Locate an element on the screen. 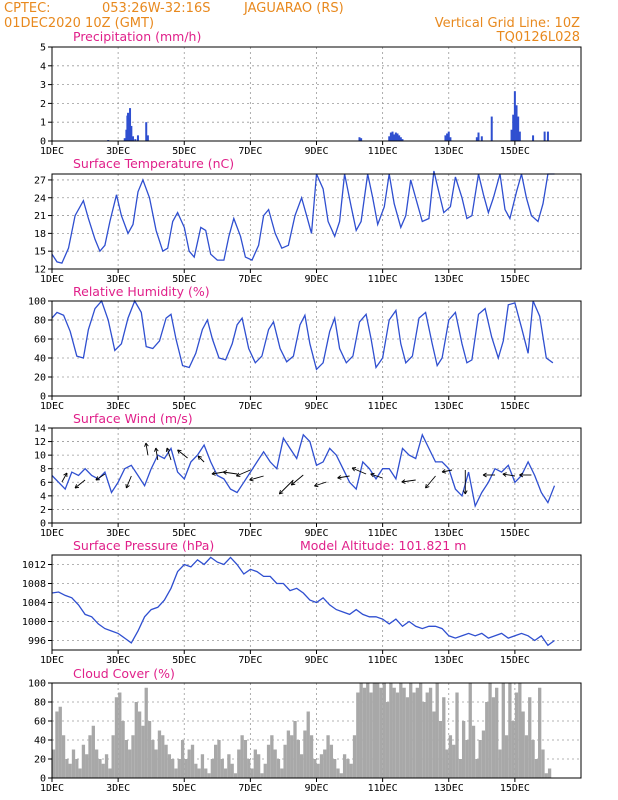 This screenshot has height=800, width=618. panel-title: Surface Temperature (nC) is located at coordinates (153, 163).